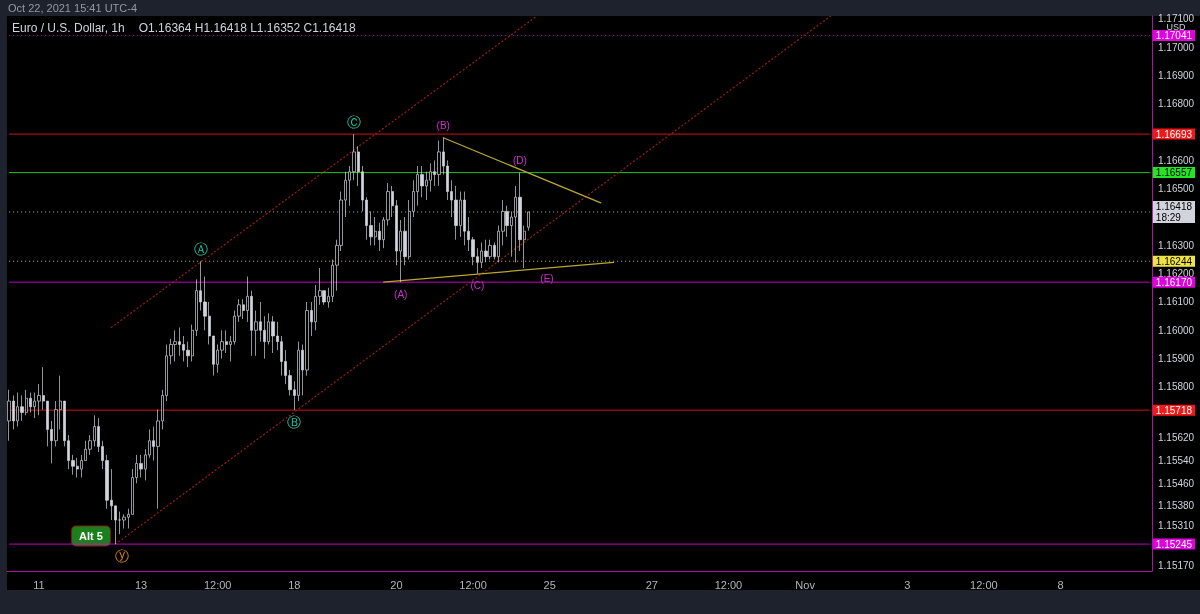  What do you see at coordinates (549, 584) in the screenshot?
I see `x-tick-label: 25` at bounding box center [549, 584].